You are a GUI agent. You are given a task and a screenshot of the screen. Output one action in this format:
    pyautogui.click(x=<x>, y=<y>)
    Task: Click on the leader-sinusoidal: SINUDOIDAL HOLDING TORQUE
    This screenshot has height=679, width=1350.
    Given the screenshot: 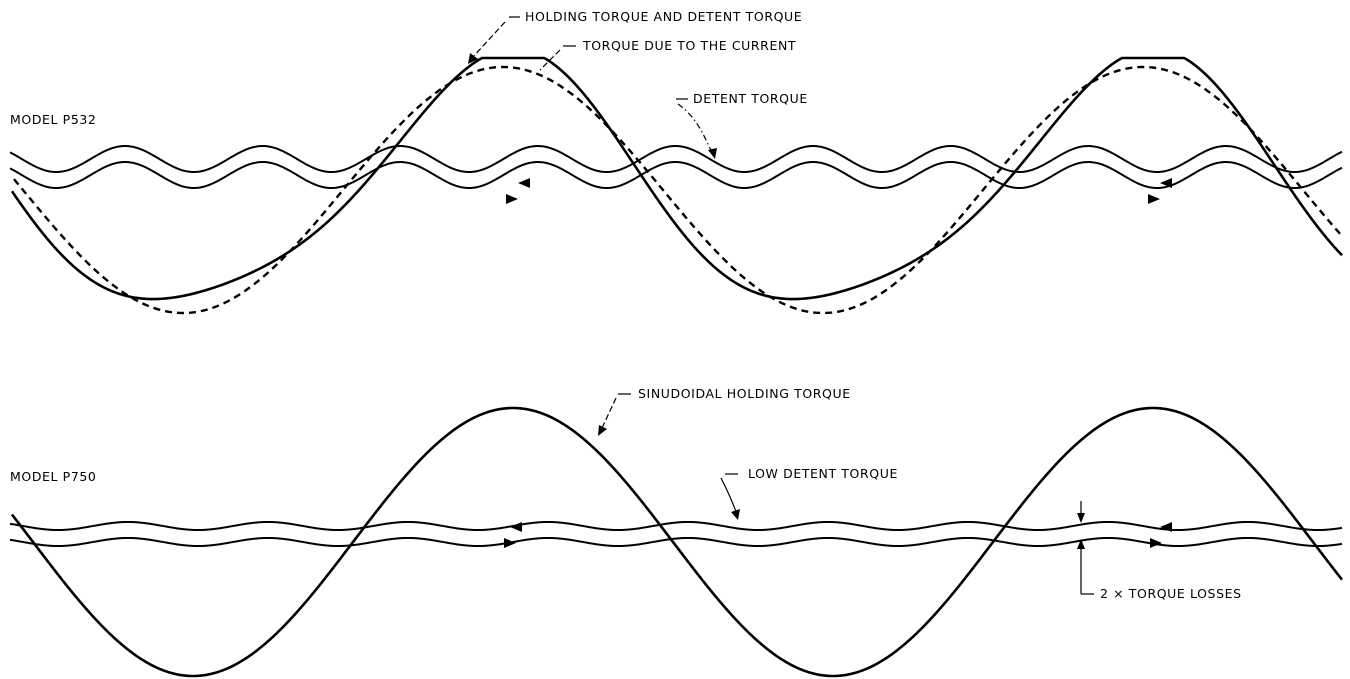 What is the action you would take?
    pyautogui.click(x=724, y=411)
    